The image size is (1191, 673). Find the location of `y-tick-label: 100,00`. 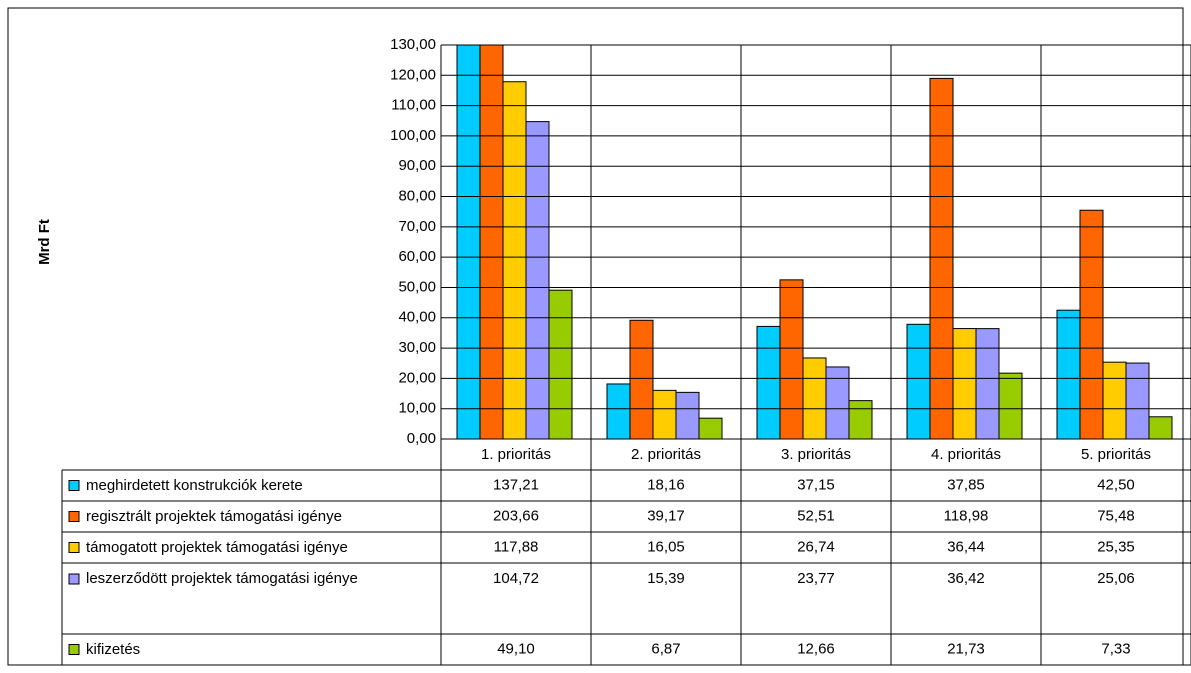

y-tick-label: 100,00 is located at coordinates (413, 135).